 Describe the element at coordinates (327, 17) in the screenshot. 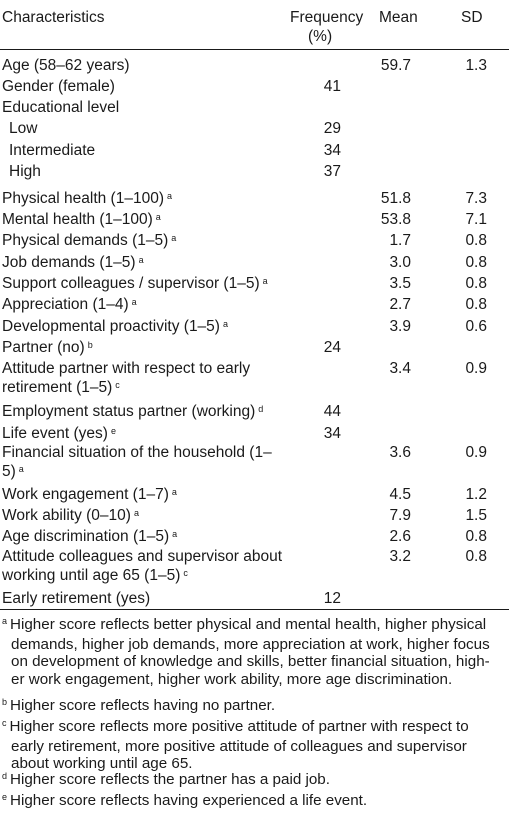

I see `header-frequency: Frequency` at that location.